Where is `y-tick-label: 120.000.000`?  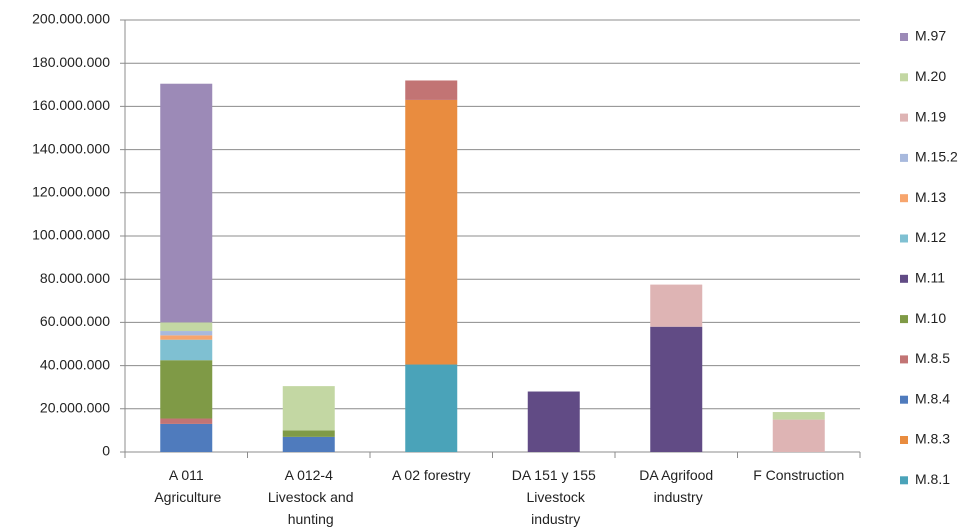 y-tick-label: 120.000.000 is located at coordinates (71, 192).